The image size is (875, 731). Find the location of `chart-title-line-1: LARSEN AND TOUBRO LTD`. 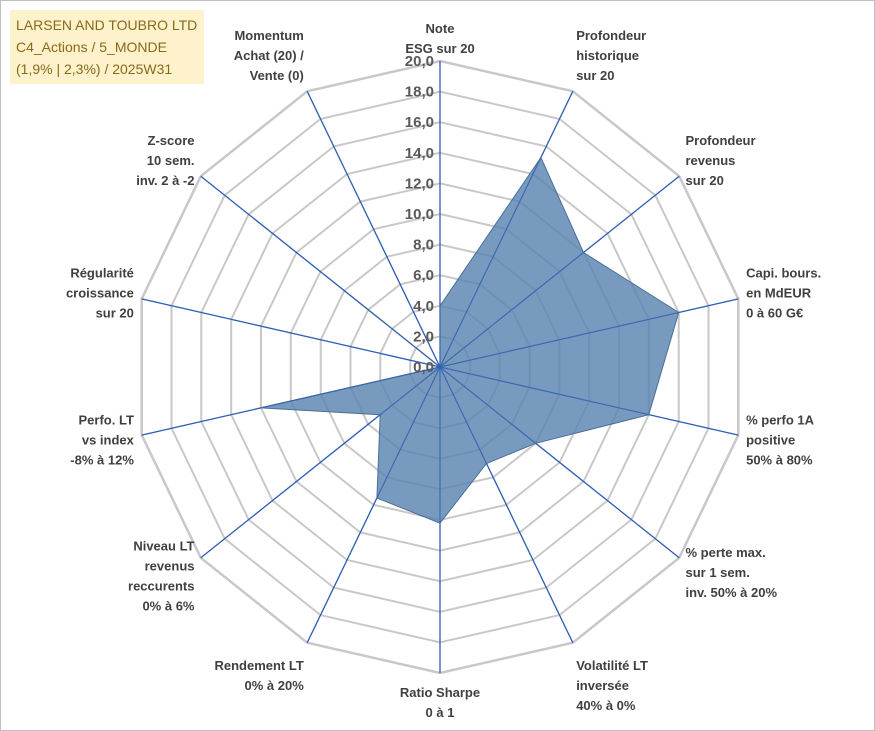

chart-title-line-1: LARSEN AND TOUBRO LTD is located at coordinates (107, 25).